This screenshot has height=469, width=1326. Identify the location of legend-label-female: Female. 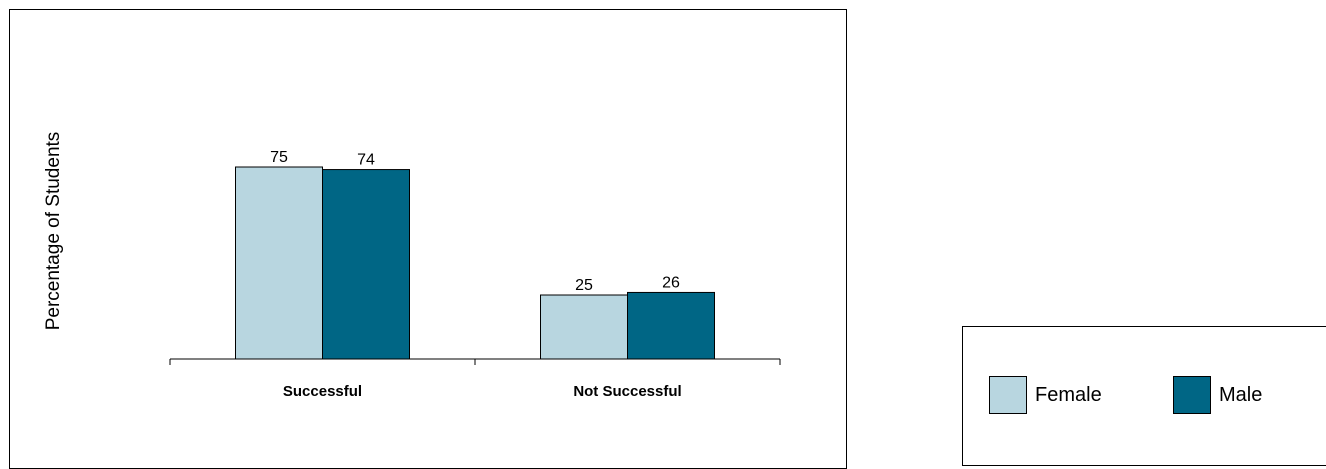
(1068, 394).